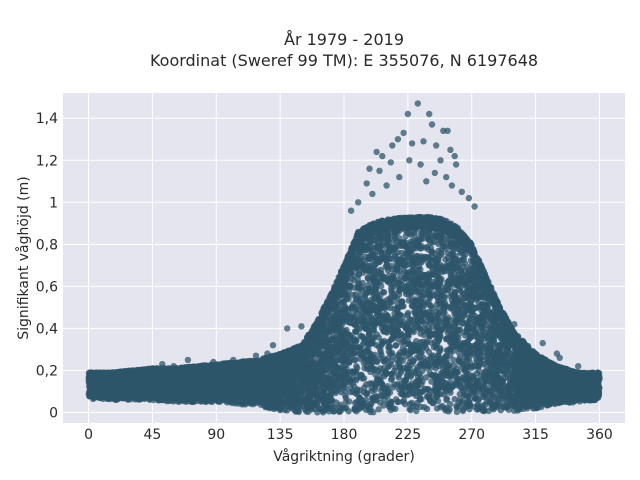 This screenshot has height=480, width=640. Describe the element at coordinates (344, 39) in the screenshot. I see `chart-title-line1: År 1979 - 2019` at that location.